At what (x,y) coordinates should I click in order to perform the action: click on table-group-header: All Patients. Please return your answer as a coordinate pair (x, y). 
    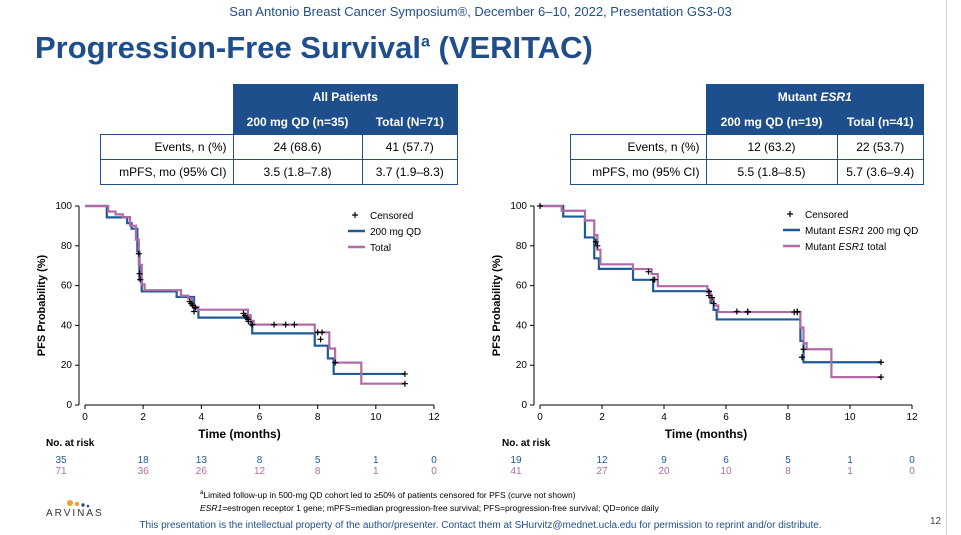
    Looking at the image, I should click on (345, 97).